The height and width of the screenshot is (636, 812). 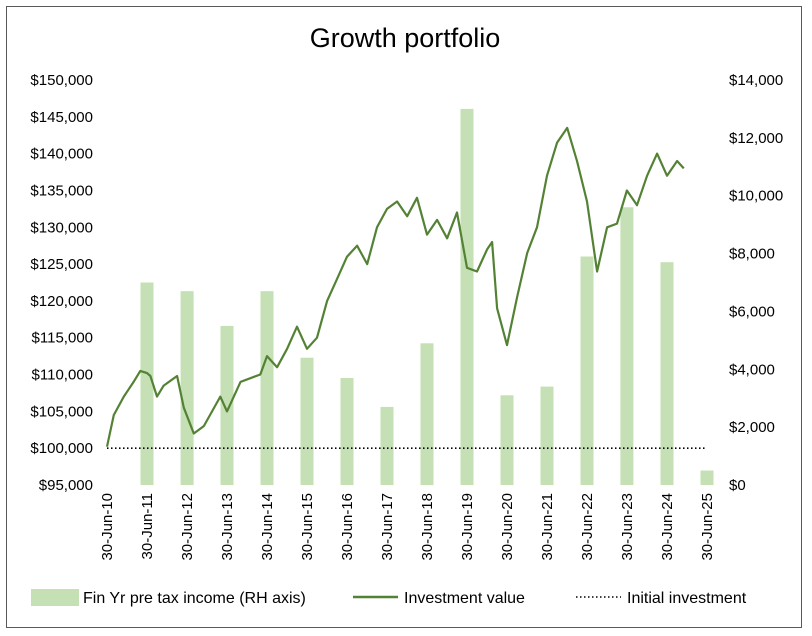 I want to click on legend-label-investment: Investment value, so click(x=464, y=598).